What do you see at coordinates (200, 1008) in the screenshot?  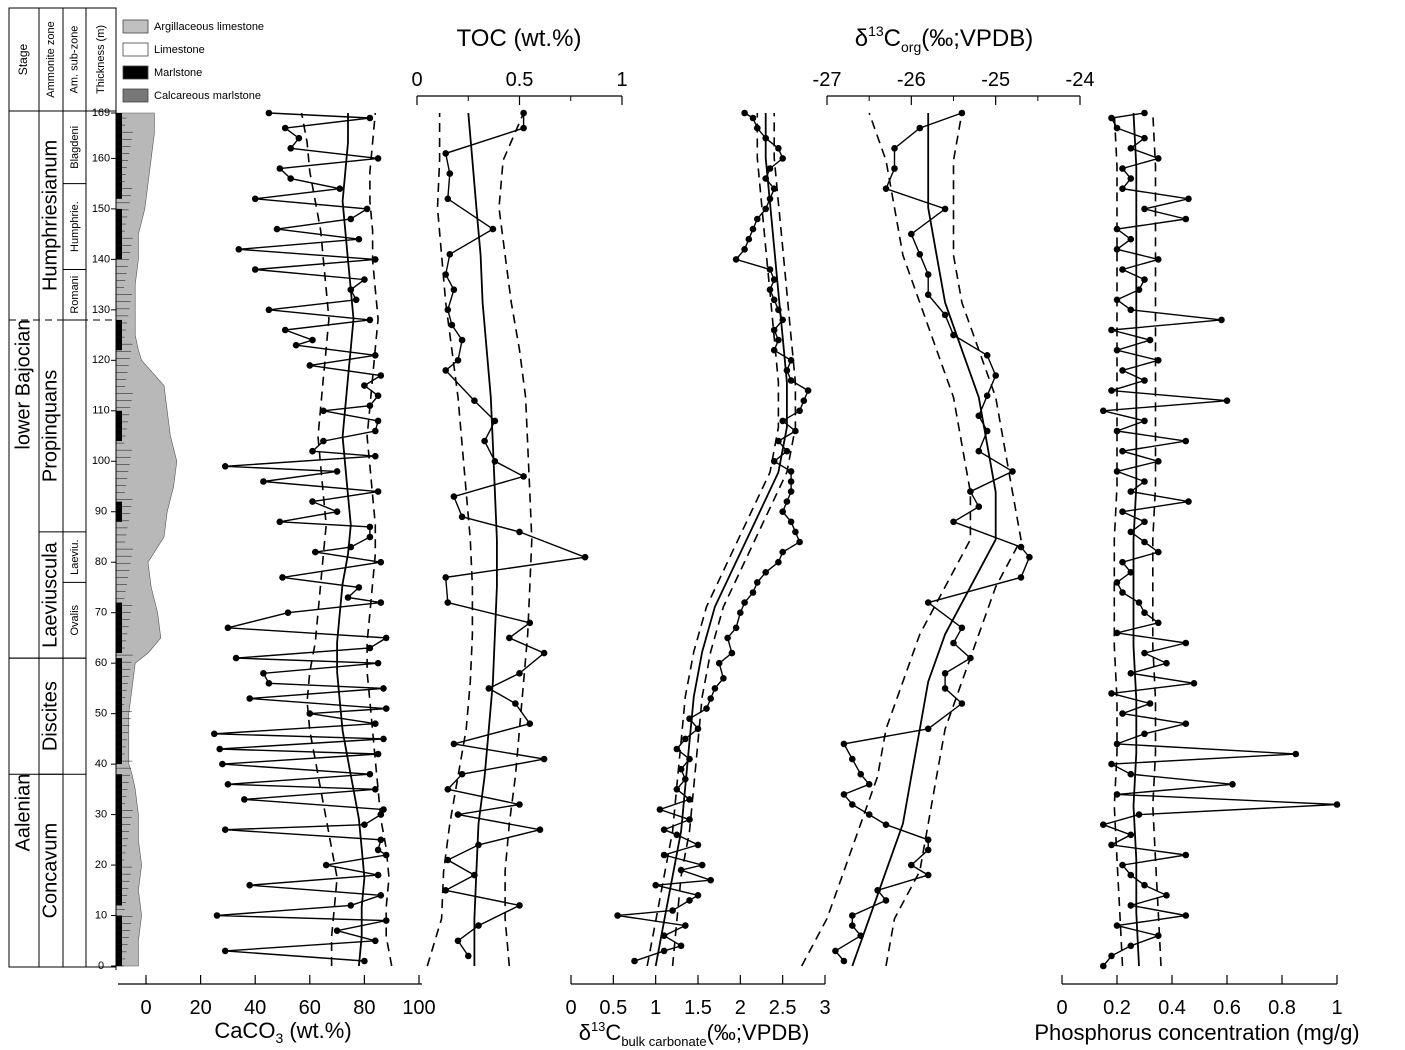 I see `CaCO3-tick-label: 20` at bounding box center [200, 1008].